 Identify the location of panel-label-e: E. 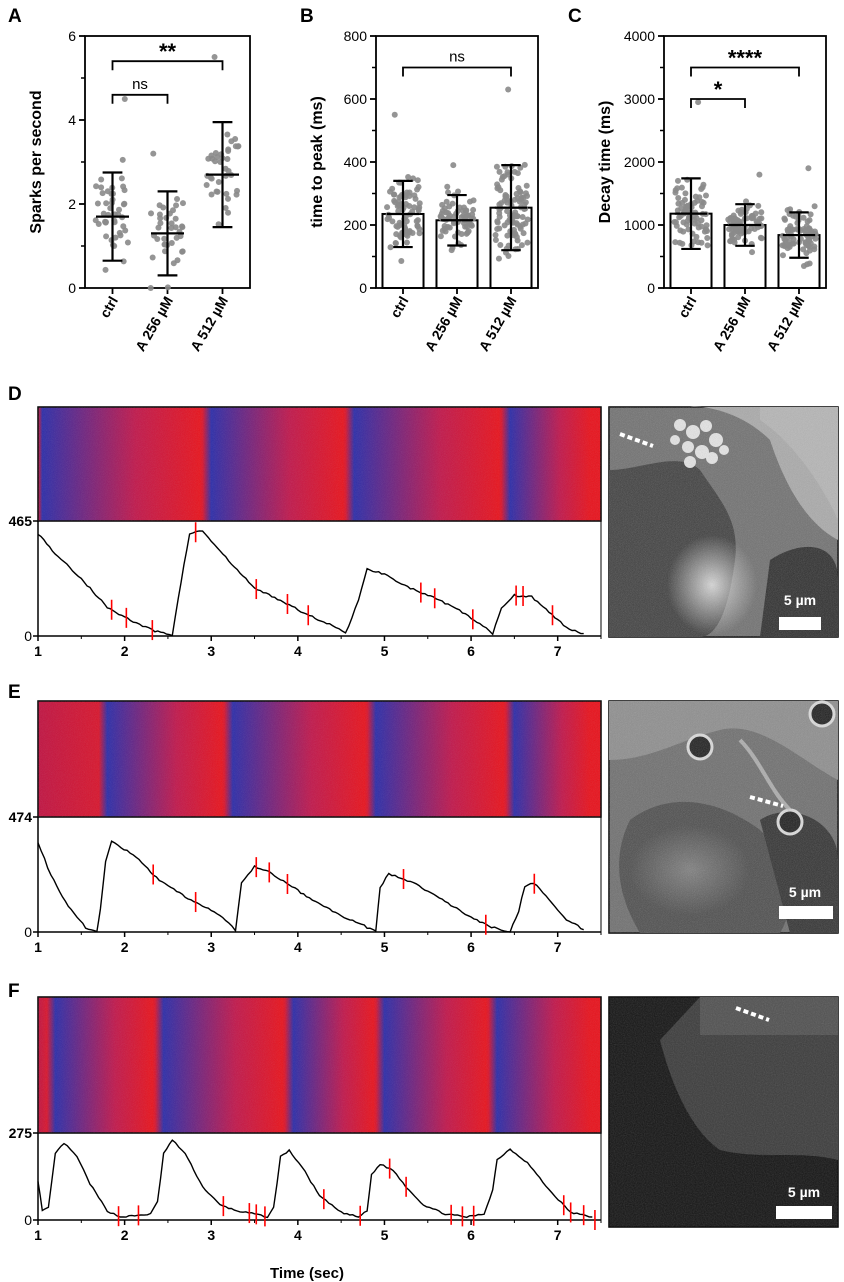
(14, 692).